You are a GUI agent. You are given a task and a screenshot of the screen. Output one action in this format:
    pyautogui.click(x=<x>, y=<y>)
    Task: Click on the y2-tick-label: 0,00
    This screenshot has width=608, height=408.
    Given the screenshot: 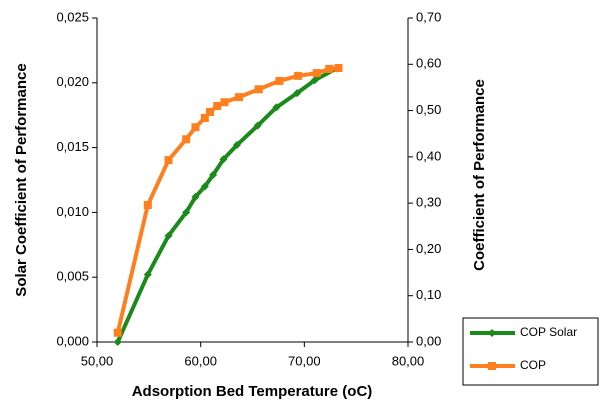 What is the action you would take?
    pyautogui.click(x=428, y=340)
    